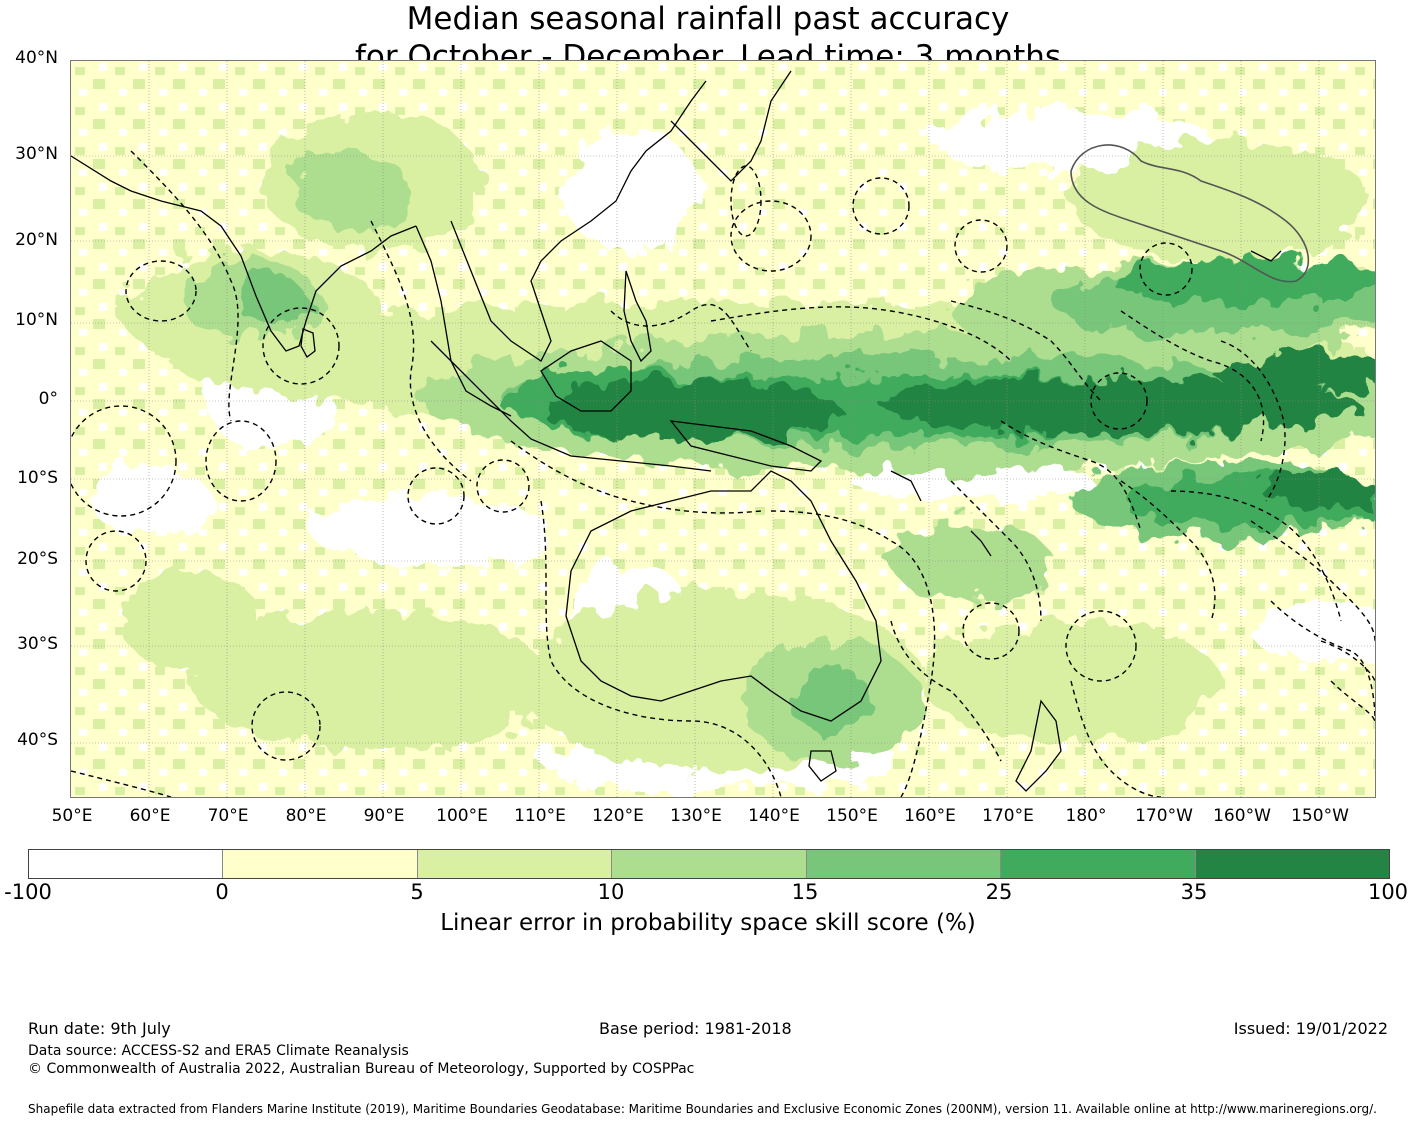 This screenshot has width=1416, height=1125. I want to click on colorbar, so click(709, 864).